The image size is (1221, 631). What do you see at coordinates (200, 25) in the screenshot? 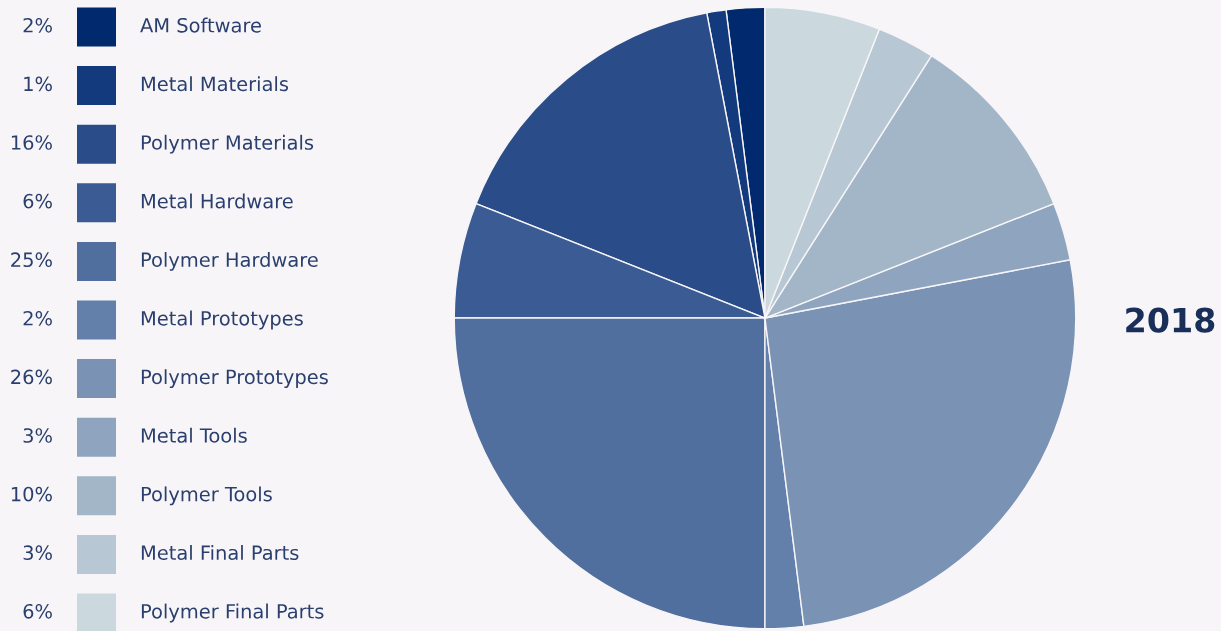
I see `legend-label: AM Software` at bounding box center [200, 25].